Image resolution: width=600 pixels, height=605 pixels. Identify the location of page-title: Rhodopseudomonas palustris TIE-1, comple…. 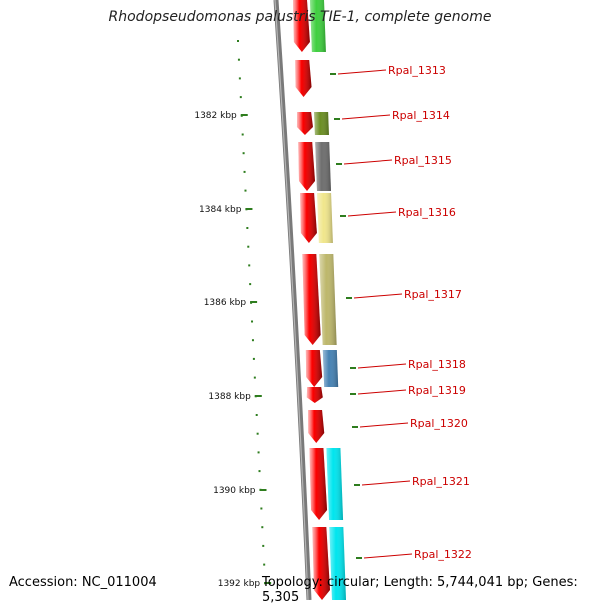
(300, 17).